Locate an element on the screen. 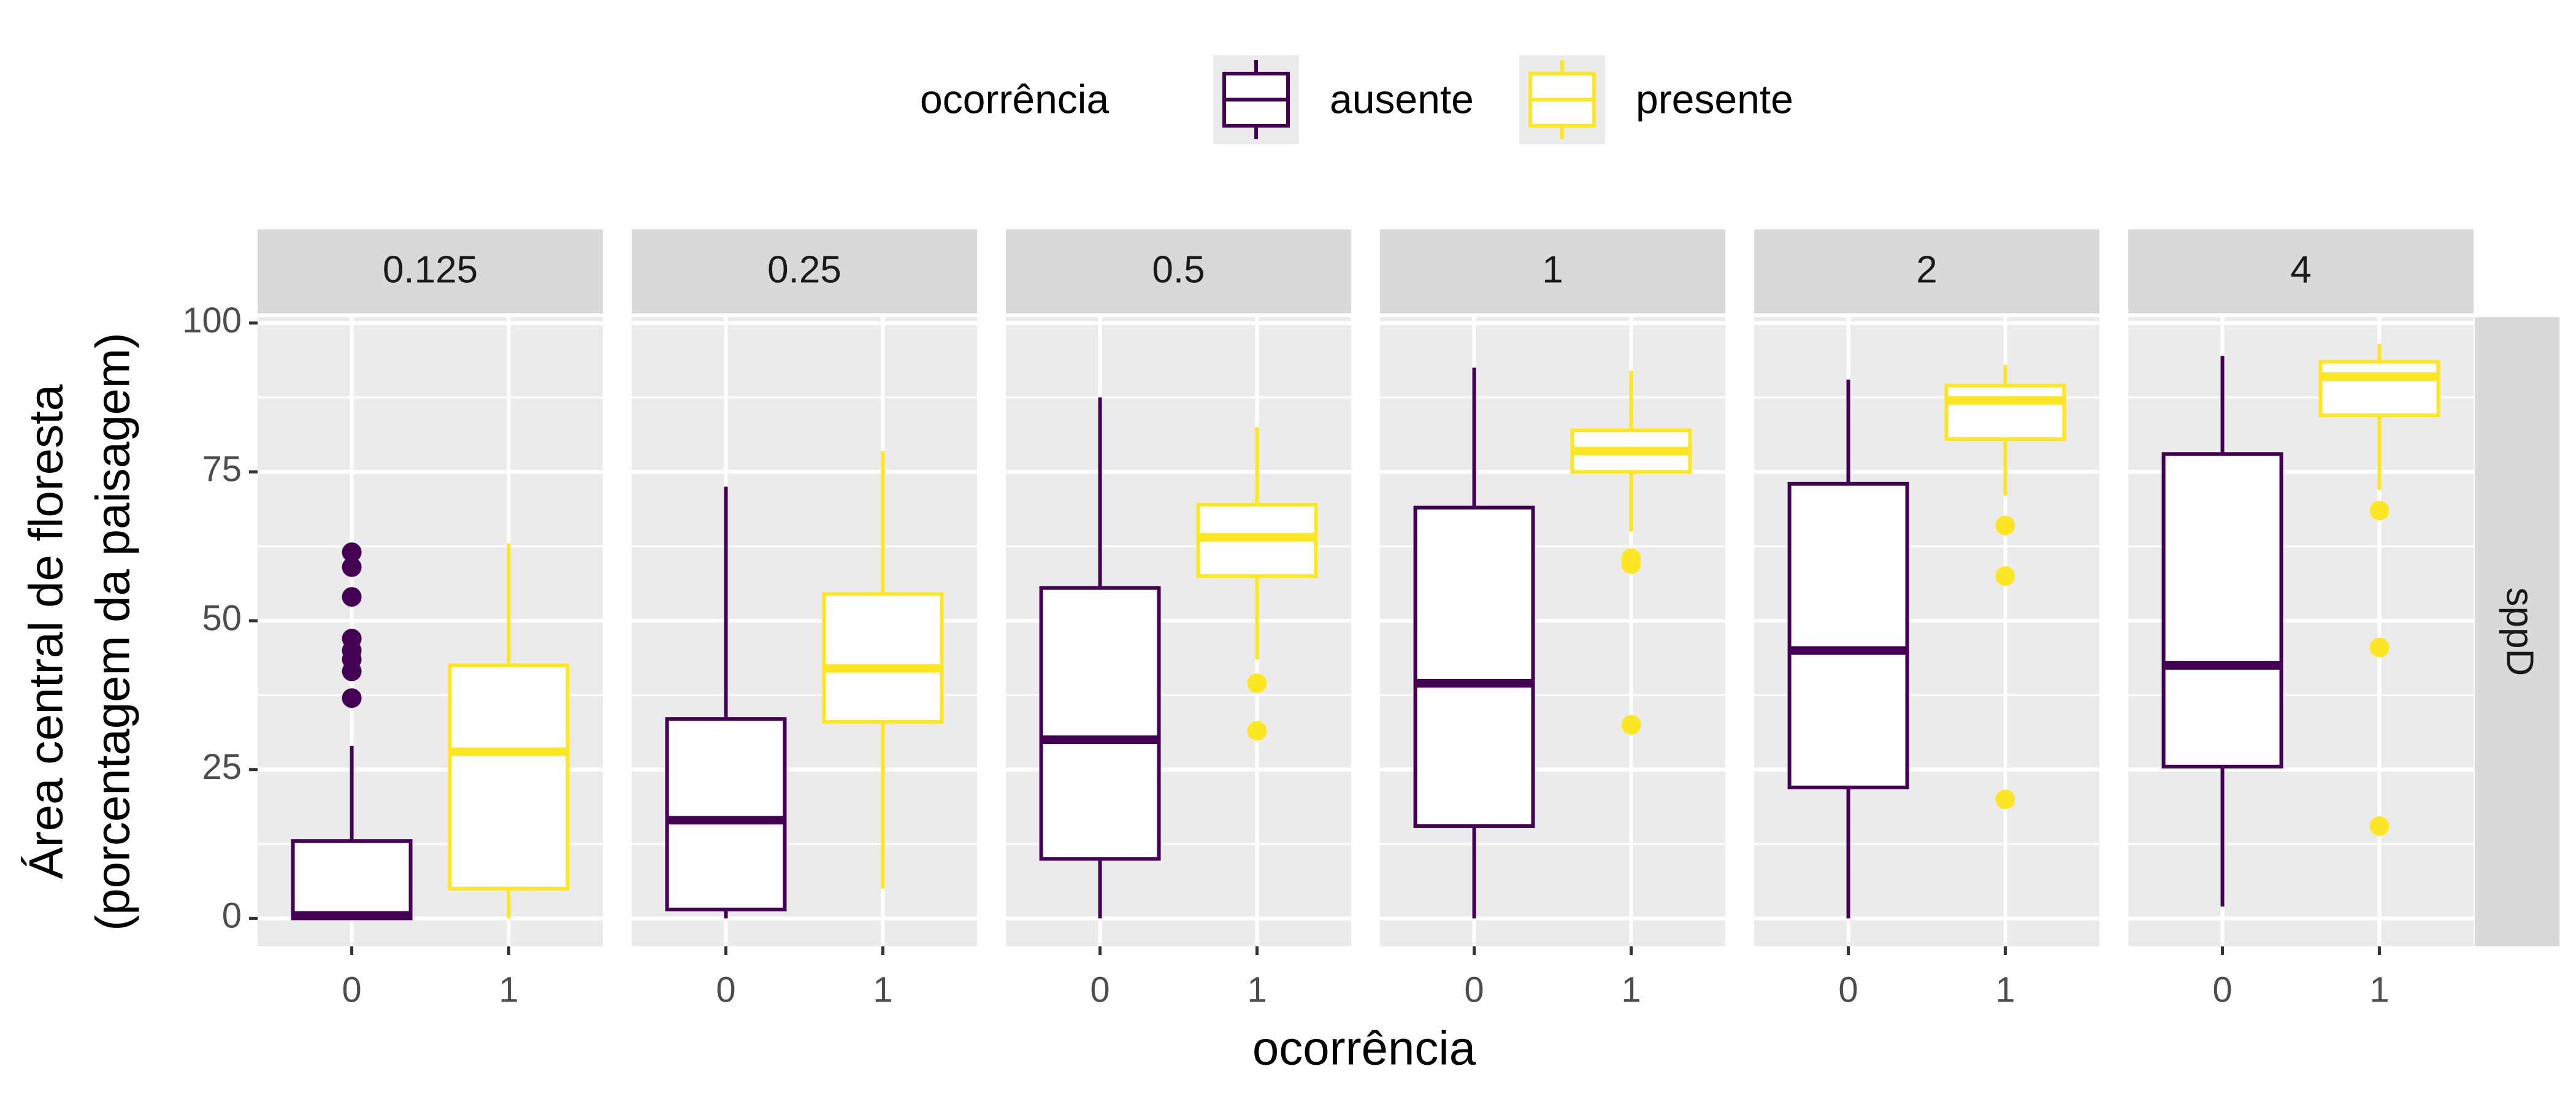 The width and height of the screenshot is (2576, 1104). facet-strip-label: 2 is located at coordinates (1926, 269).